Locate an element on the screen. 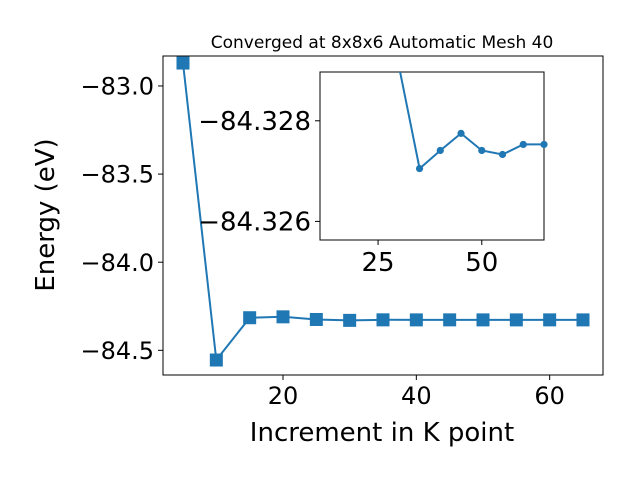 The height and width of the screenshot is (480, 640). inset-series-line is located at coordinates (471, 121).